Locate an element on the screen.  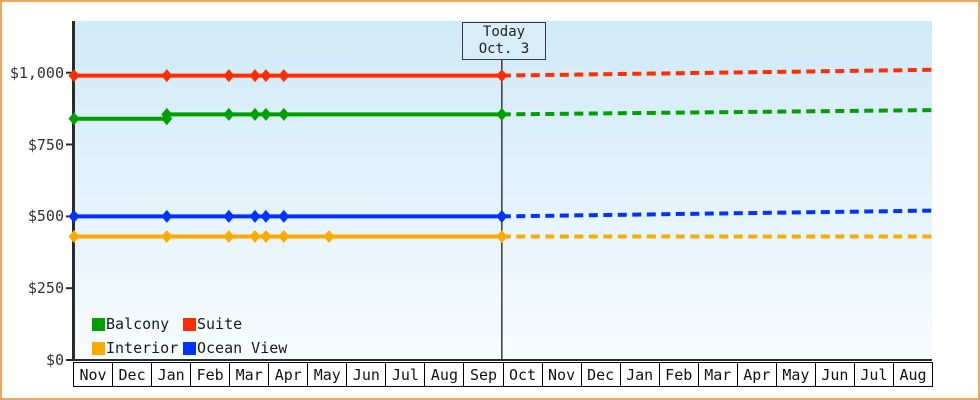
legend-label: Suite is located at coordinates (220, 324).